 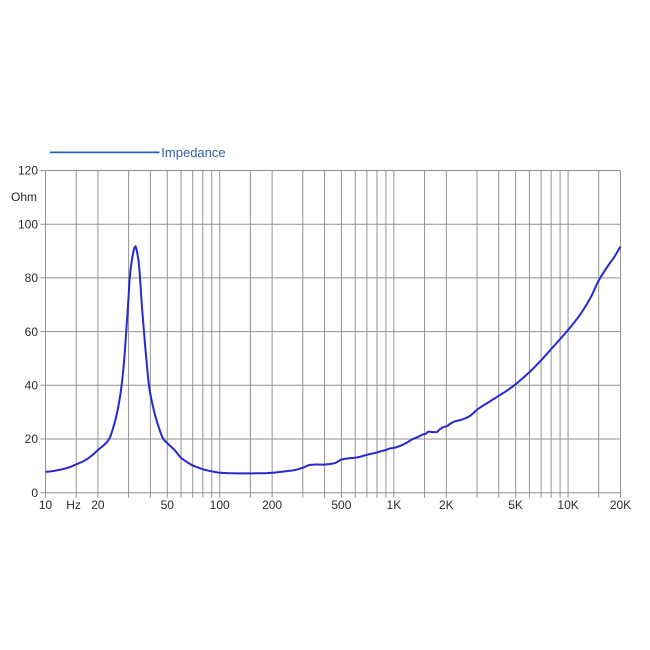 What do you see at coordinates (515, 505) in the screenshot?
I see `svg-text: 5K` at bounding box center [515, 505].